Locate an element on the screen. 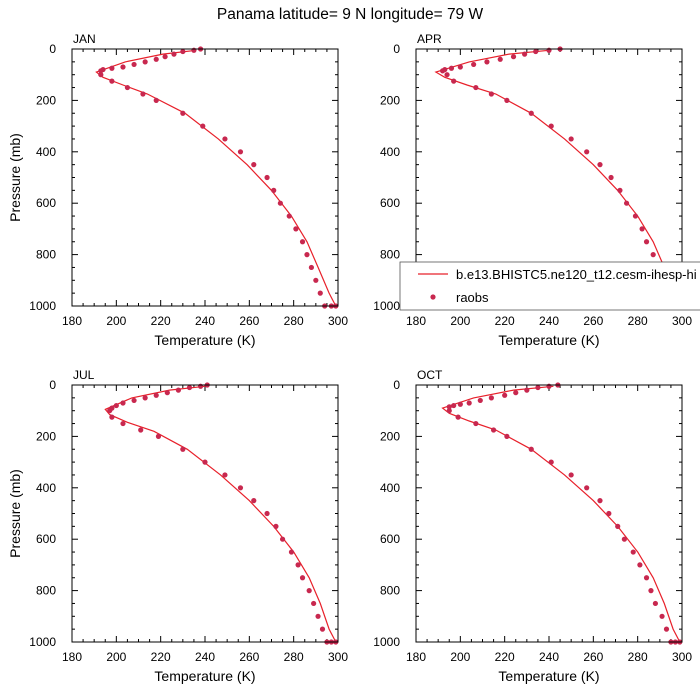 Image resolution: width=700 pixels, height=700 pixels. legend-model-label: b.e13.BHISTC5.ne120_t12.cesm-ihesp-hi is located at coordinates (576, 274).